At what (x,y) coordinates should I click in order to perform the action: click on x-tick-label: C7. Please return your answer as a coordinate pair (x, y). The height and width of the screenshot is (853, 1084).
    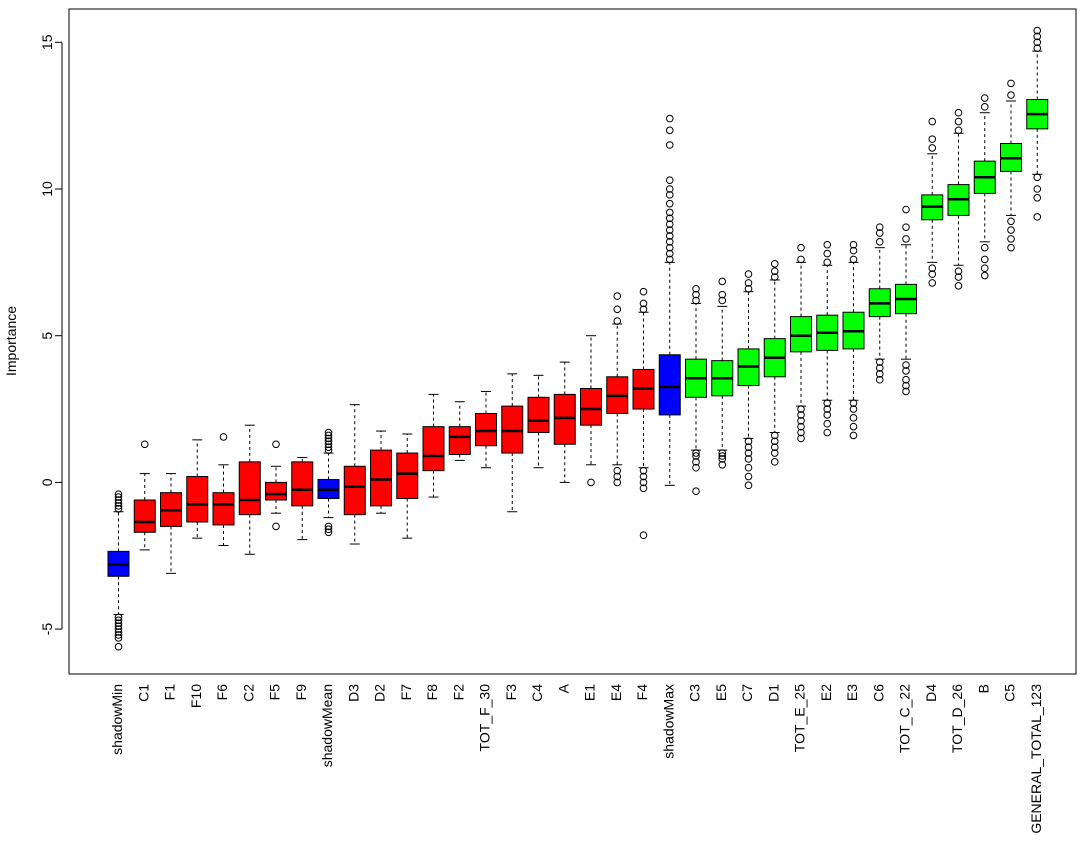
    Looking at the image, I should click on (747, 693).